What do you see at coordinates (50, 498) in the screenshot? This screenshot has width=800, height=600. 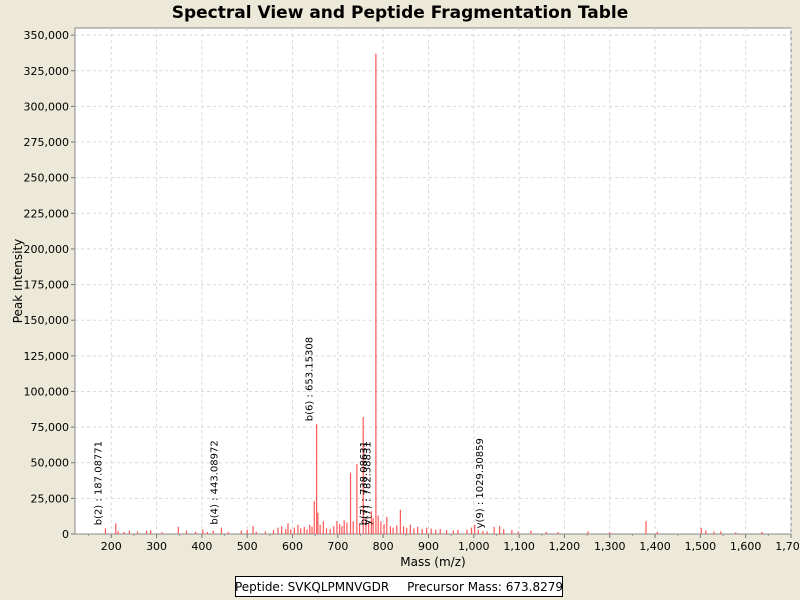 I see `y-tick-label: 25,000` at bounding box center [50, 498].